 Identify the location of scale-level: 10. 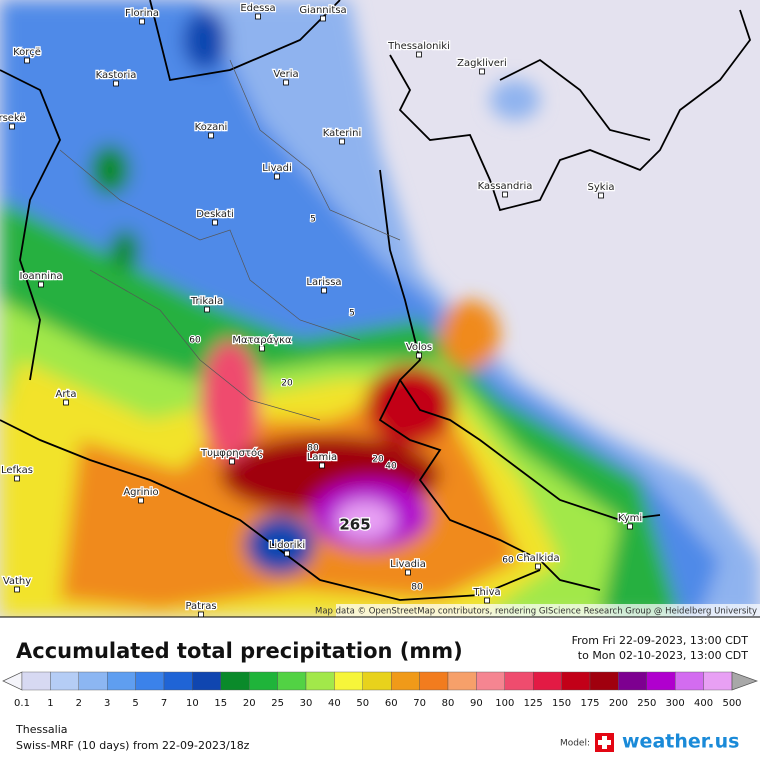
(192, 703).